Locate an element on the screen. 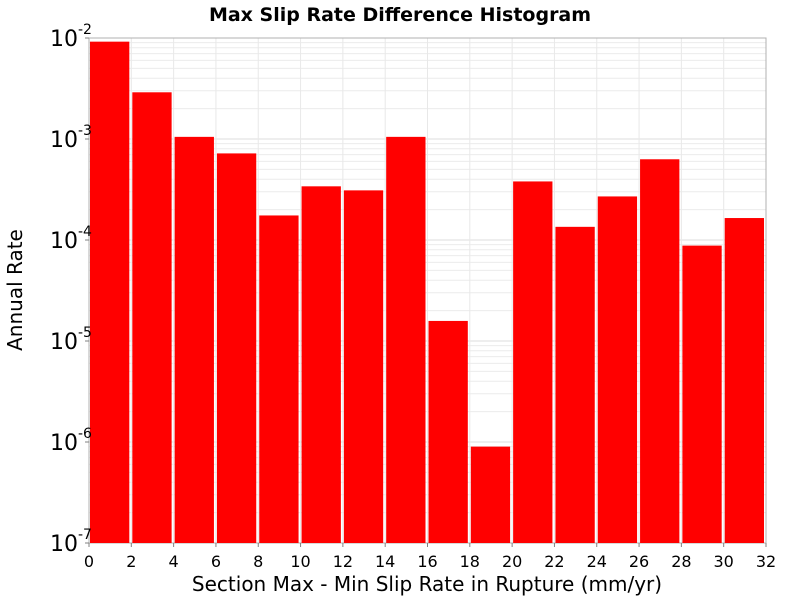 The height and width of the screenshot is (600, 800). x-tick-label: 10 is located at coordinates (300, 561).